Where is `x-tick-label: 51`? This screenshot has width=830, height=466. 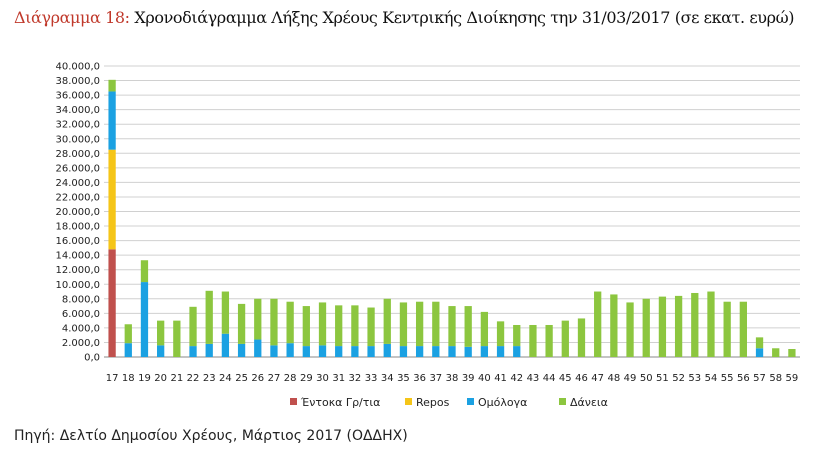
x-tick-label: 51 is located at coordinates (662, 378).